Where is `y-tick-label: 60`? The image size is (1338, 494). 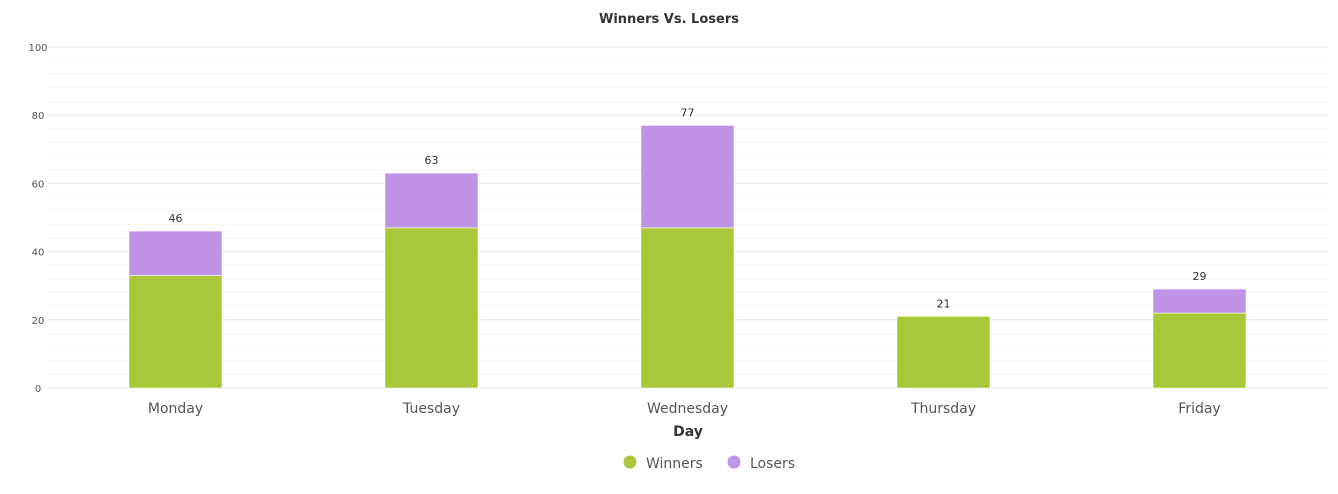 y-tick-label: 60 is located at coordinates (38, 184).